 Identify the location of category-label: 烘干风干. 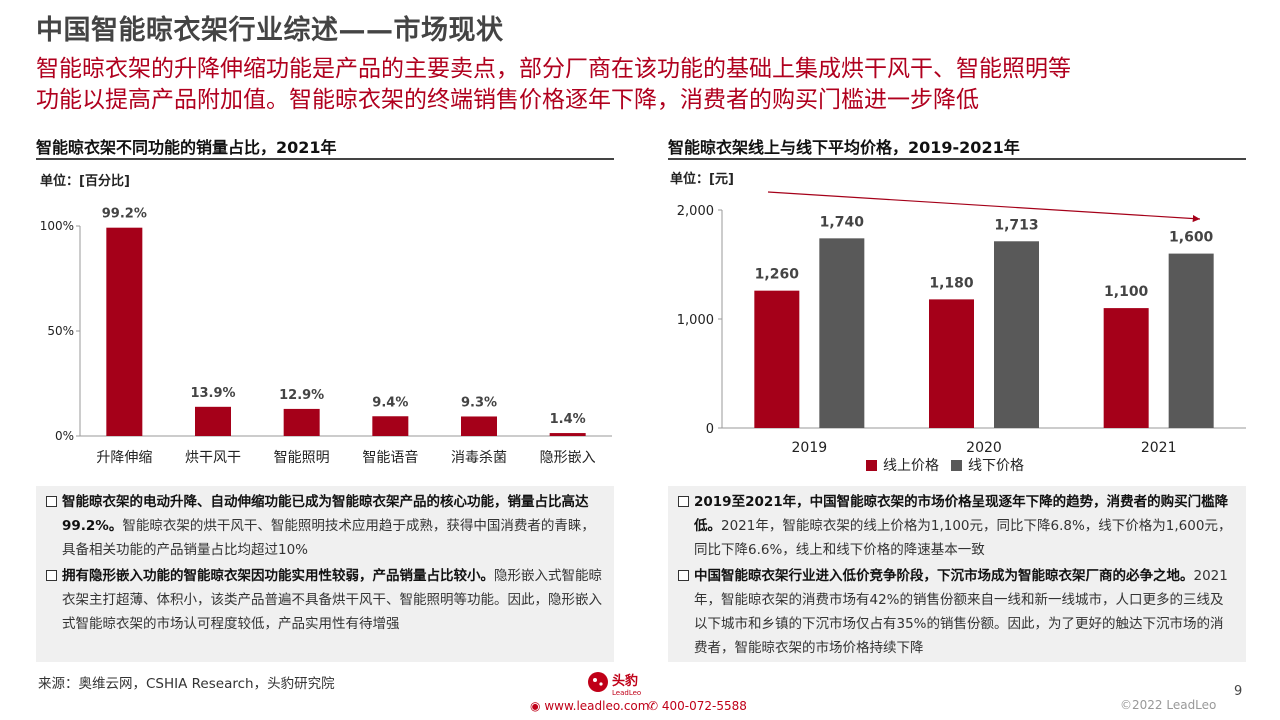
(213, 458).